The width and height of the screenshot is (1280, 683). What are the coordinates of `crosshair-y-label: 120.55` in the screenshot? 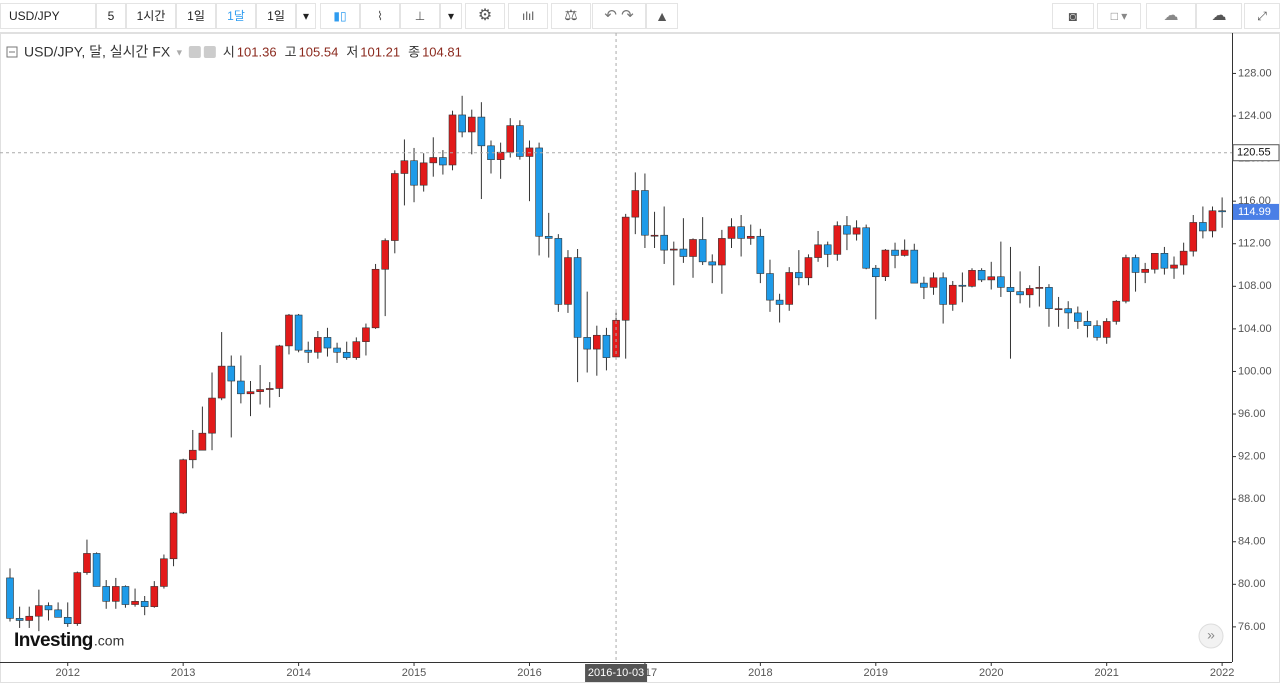 It's located at (1254, 153).